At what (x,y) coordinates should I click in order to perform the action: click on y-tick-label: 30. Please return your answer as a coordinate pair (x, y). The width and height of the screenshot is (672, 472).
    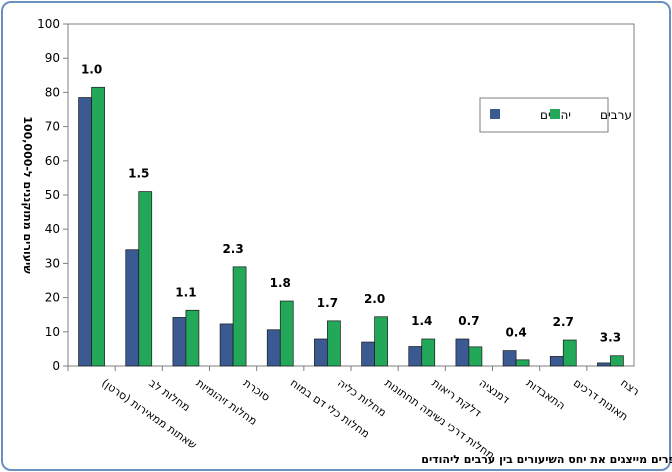
    Looking at the image, I should click on (52, 263).